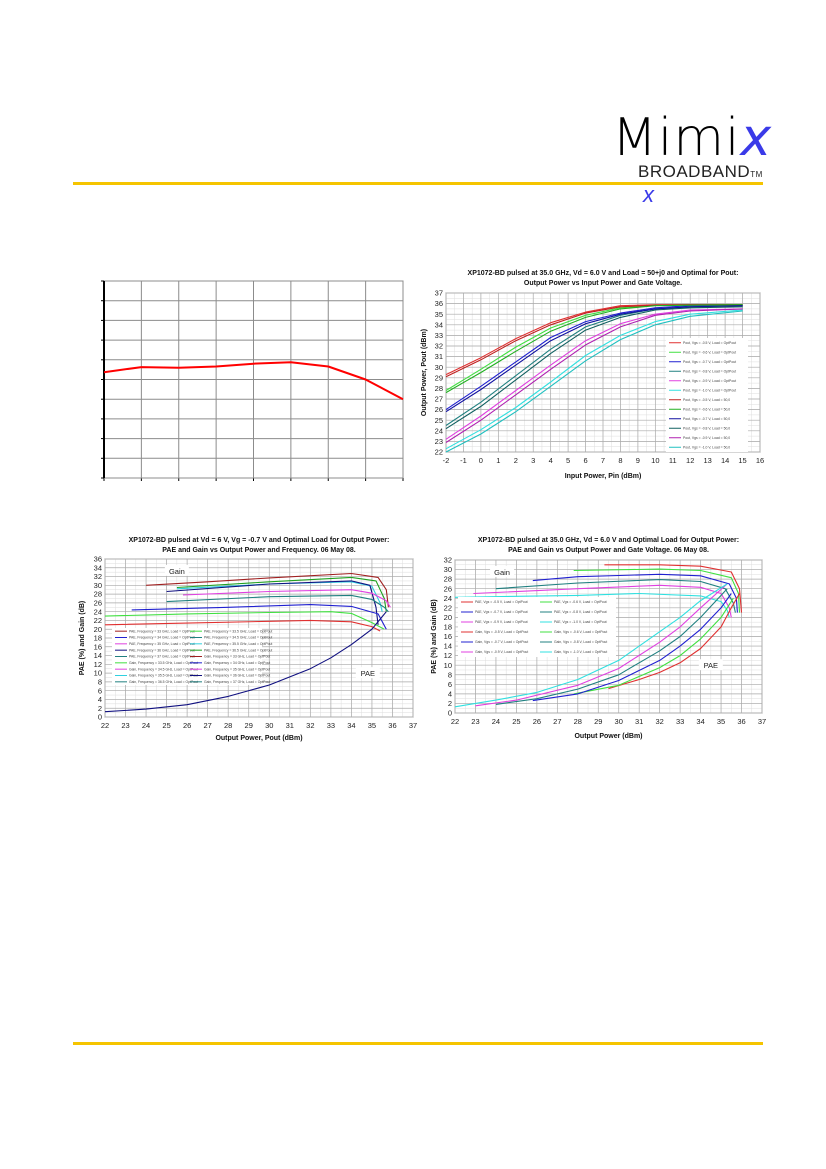 Image resolution: width=826 pixels, height=1169 pixels. Describe the element at coordinates (439, 441) in the screenshot. I see `y-tick-label: 23` at that location.